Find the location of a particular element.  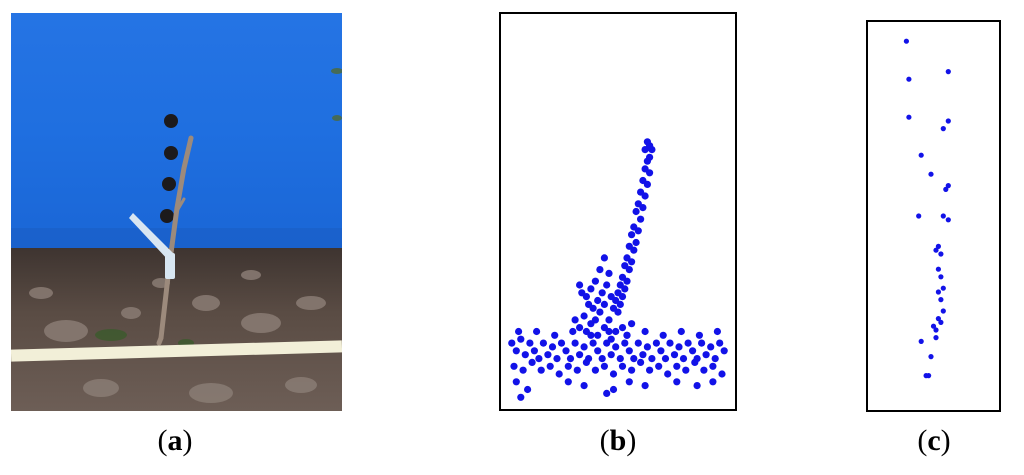

rocks is located at coordinates (177, 336).